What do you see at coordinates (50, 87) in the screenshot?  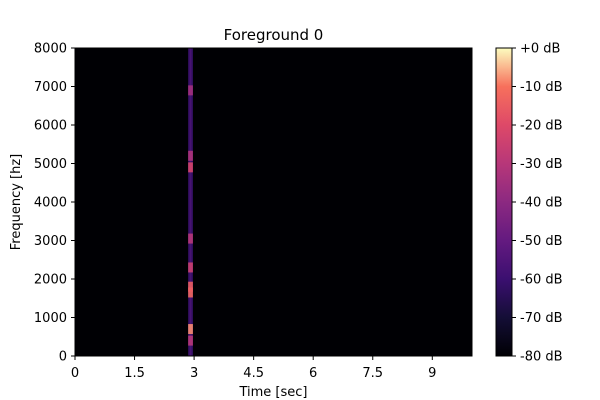 I see `y-tick-label: 7000` at bounding box center [50, 87].